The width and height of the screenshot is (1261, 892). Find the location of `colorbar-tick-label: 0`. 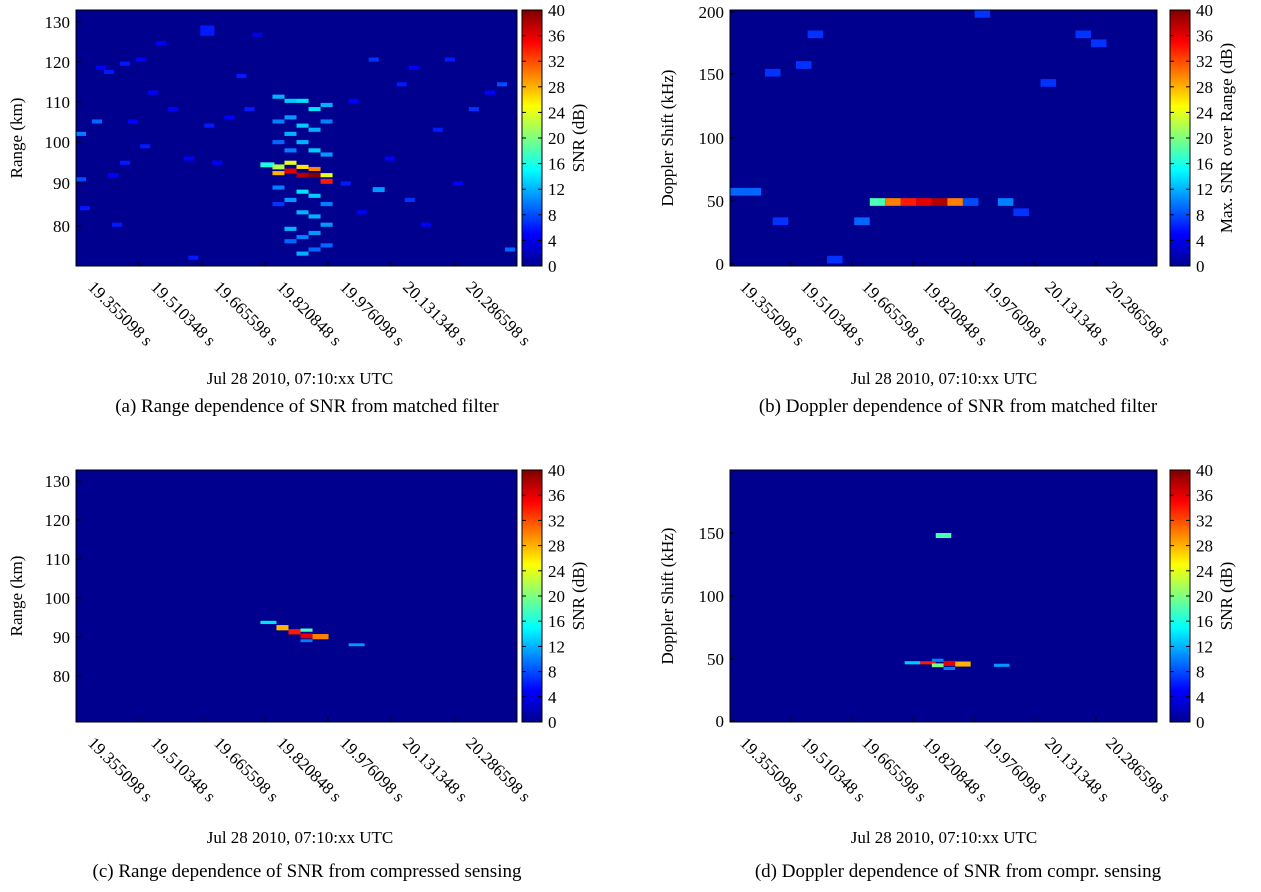

colorbar-tick-label: 0 is located at coordinates (552, 266).